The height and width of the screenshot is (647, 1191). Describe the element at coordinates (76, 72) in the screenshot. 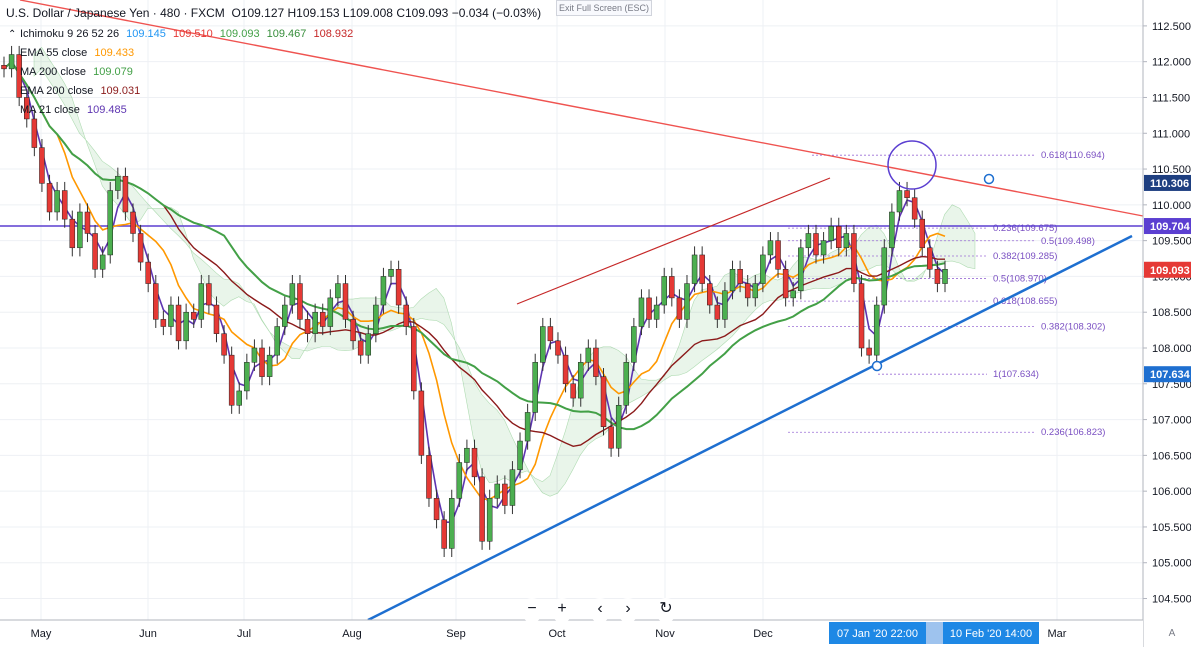

I see `legend-ma200: MA 200 close 109.079` at that location.